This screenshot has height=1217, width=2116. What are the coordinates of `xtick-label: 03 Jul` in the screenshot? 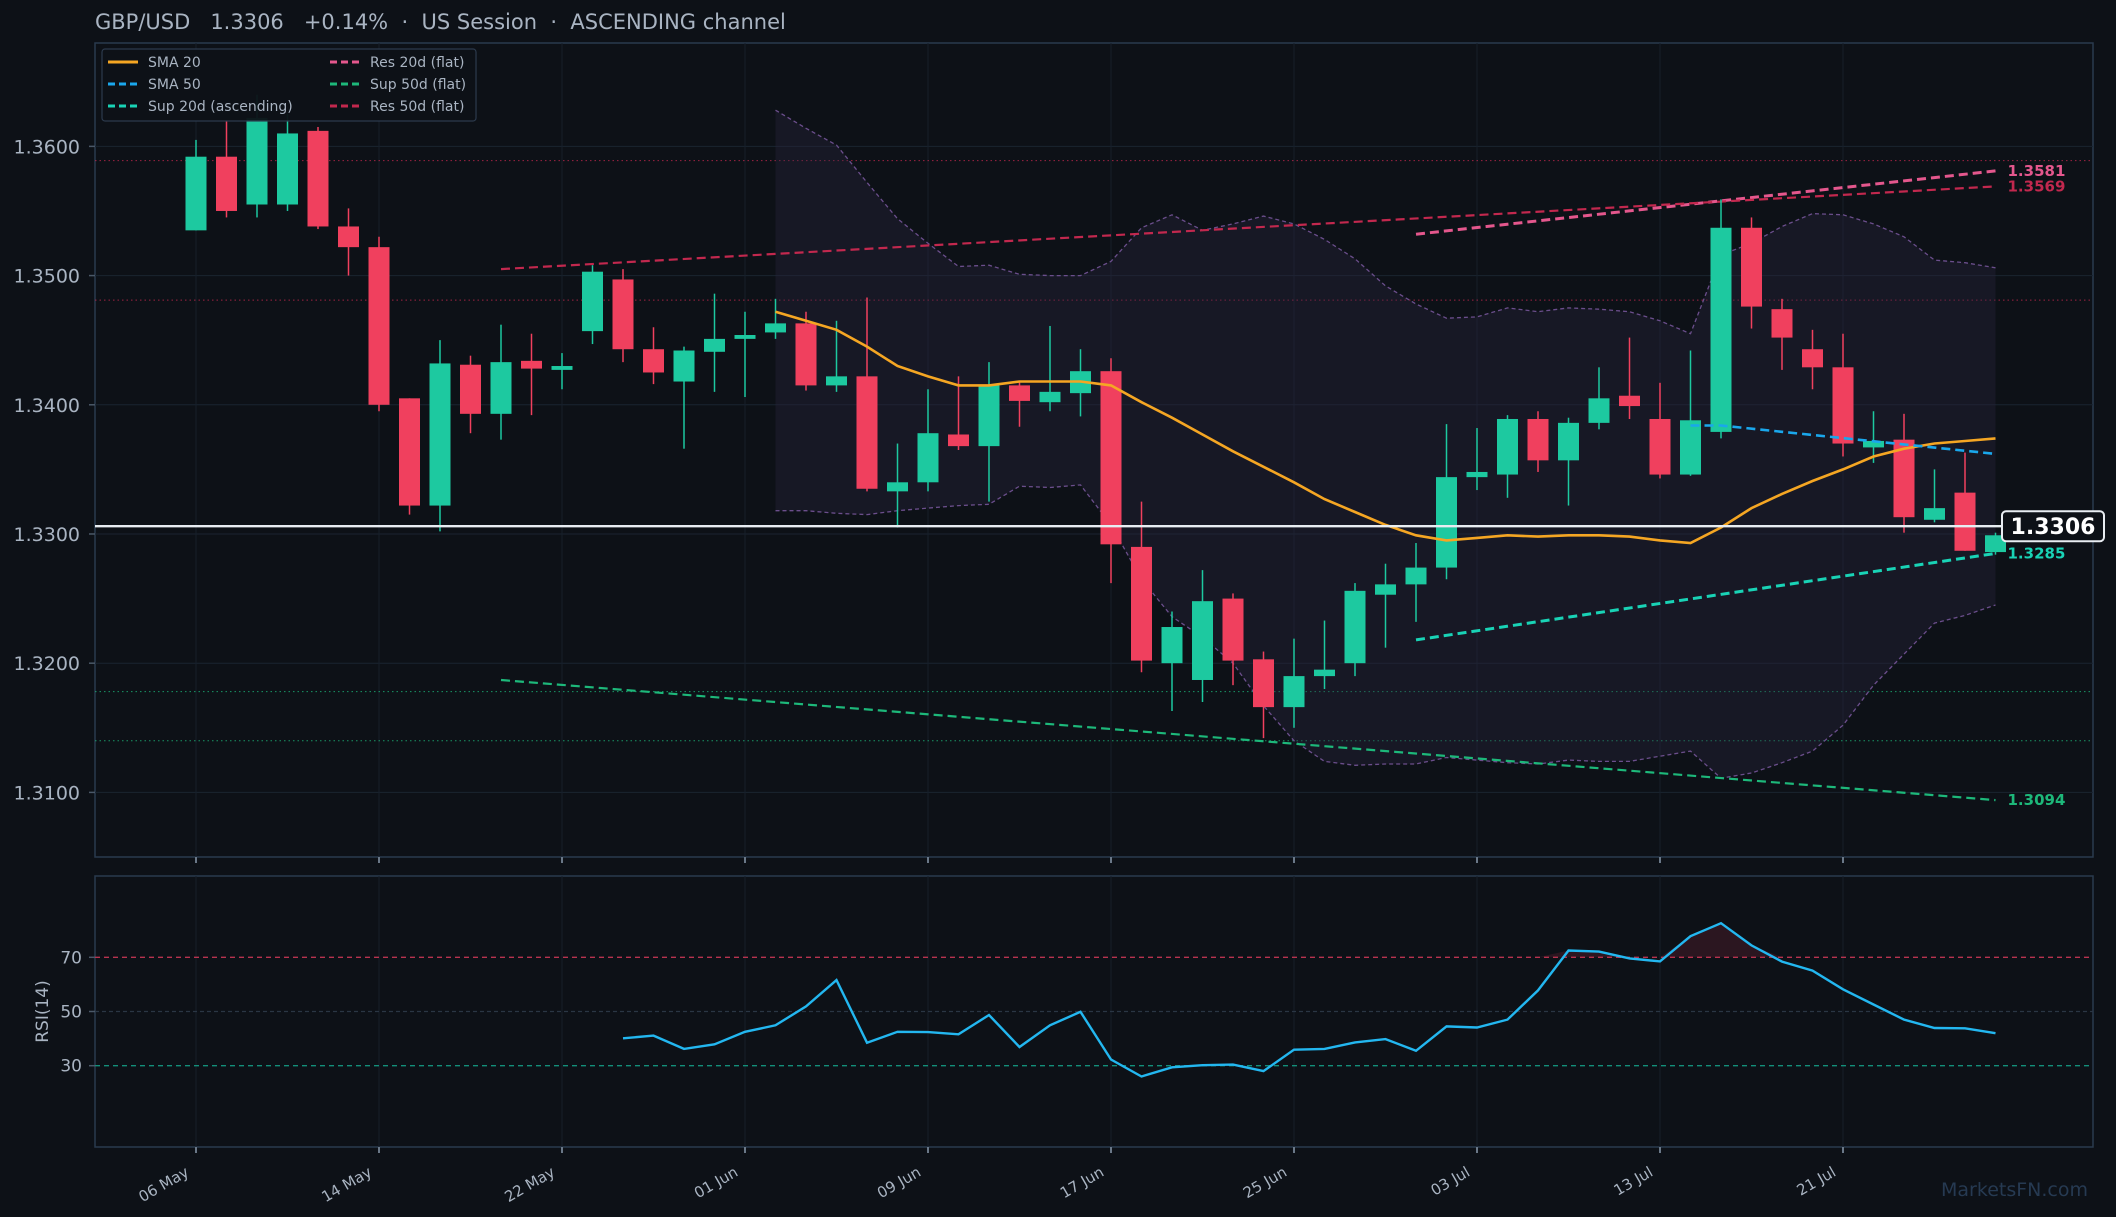 It's located at (1450, 1181).